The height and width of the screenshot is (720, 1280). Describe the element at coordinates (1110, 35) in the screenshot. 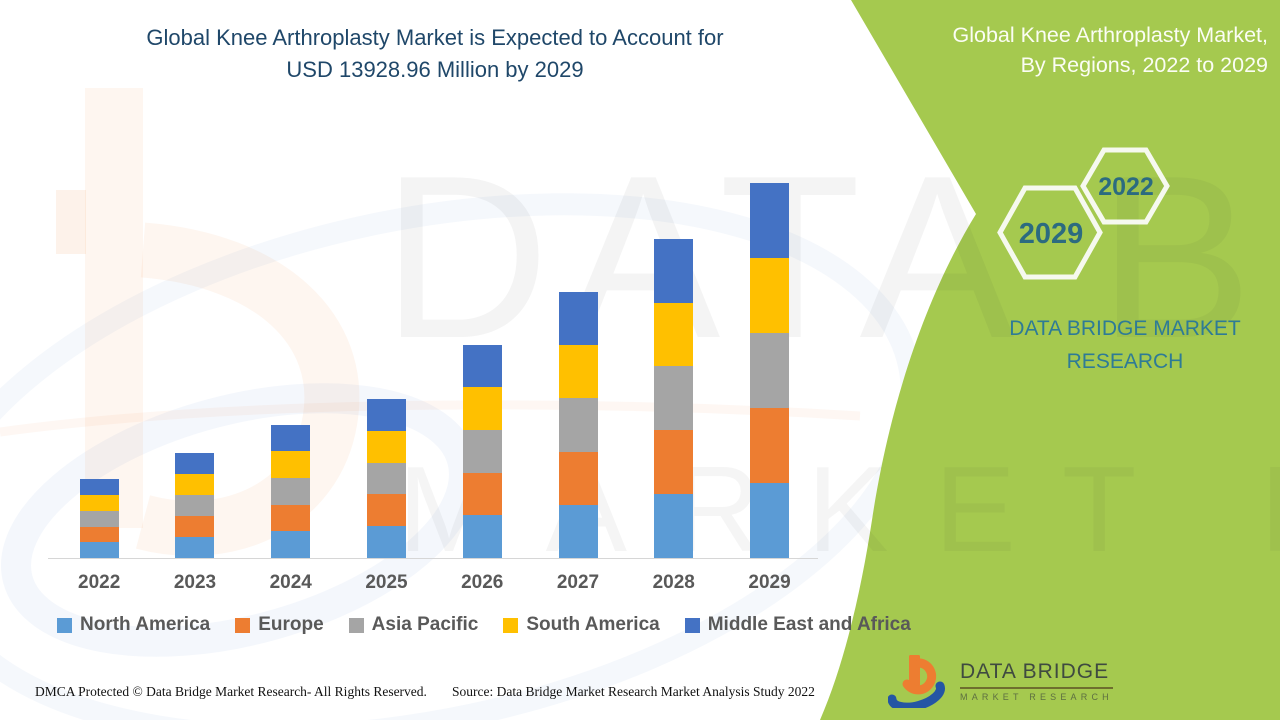

I see `panel-title-line1: Global Knee Arthroplasty Market,` at that location.